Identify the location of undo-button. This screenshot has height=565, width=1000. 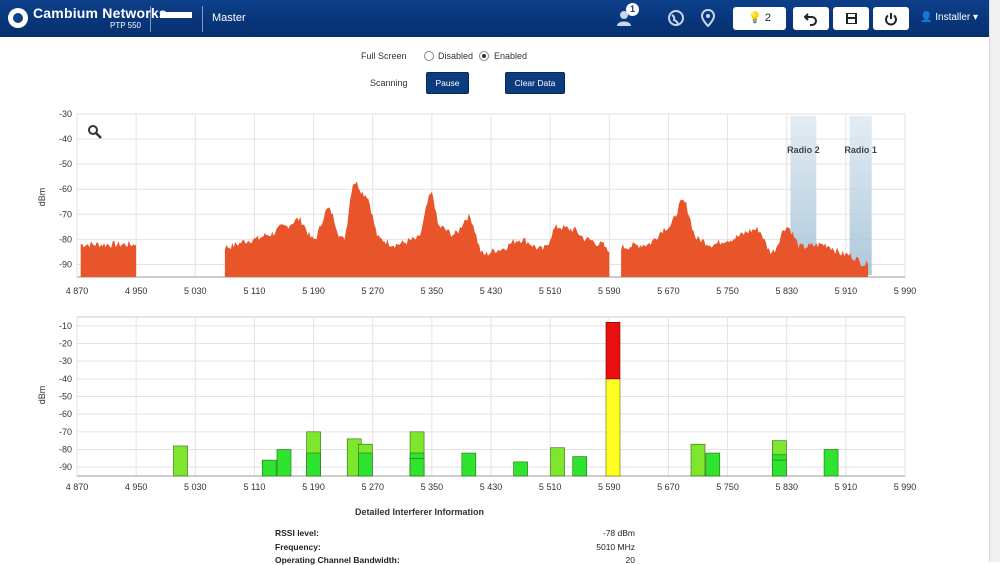
(811, 18).